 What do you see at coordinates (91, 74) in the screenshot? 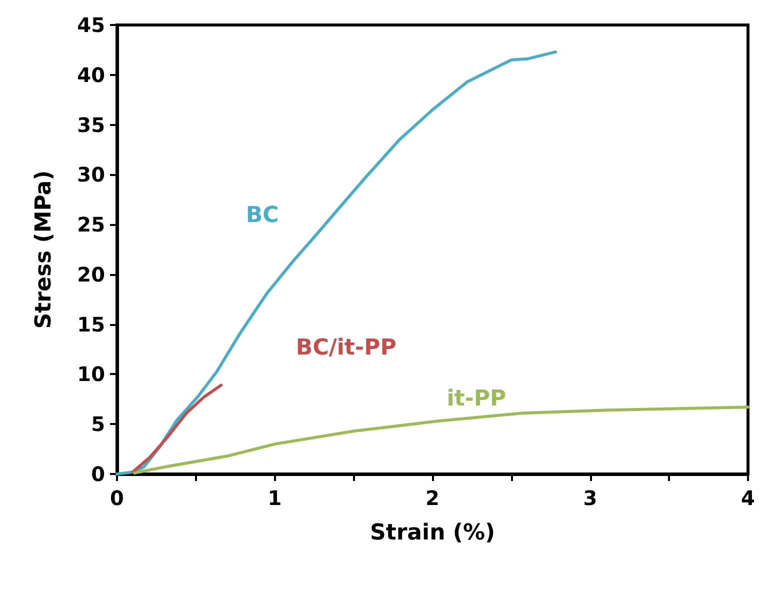
I see `y-tick-label: 40` at bounding box center [91, 74].